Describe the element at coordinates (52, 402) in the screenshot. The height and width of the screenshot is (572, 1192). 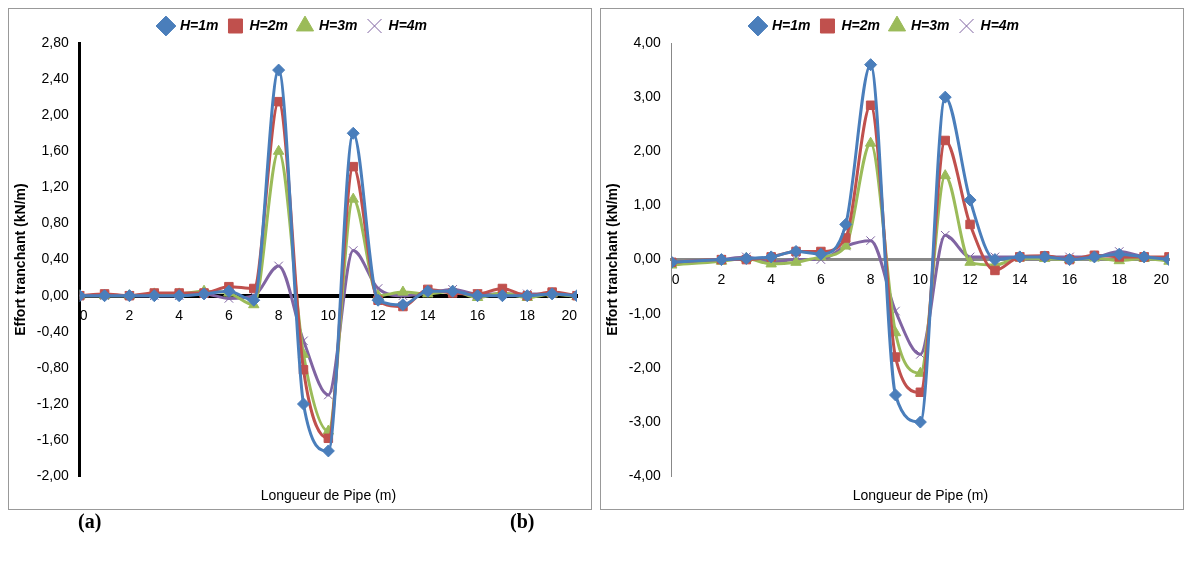
I see `y-tick-label: -1,20` at that location.